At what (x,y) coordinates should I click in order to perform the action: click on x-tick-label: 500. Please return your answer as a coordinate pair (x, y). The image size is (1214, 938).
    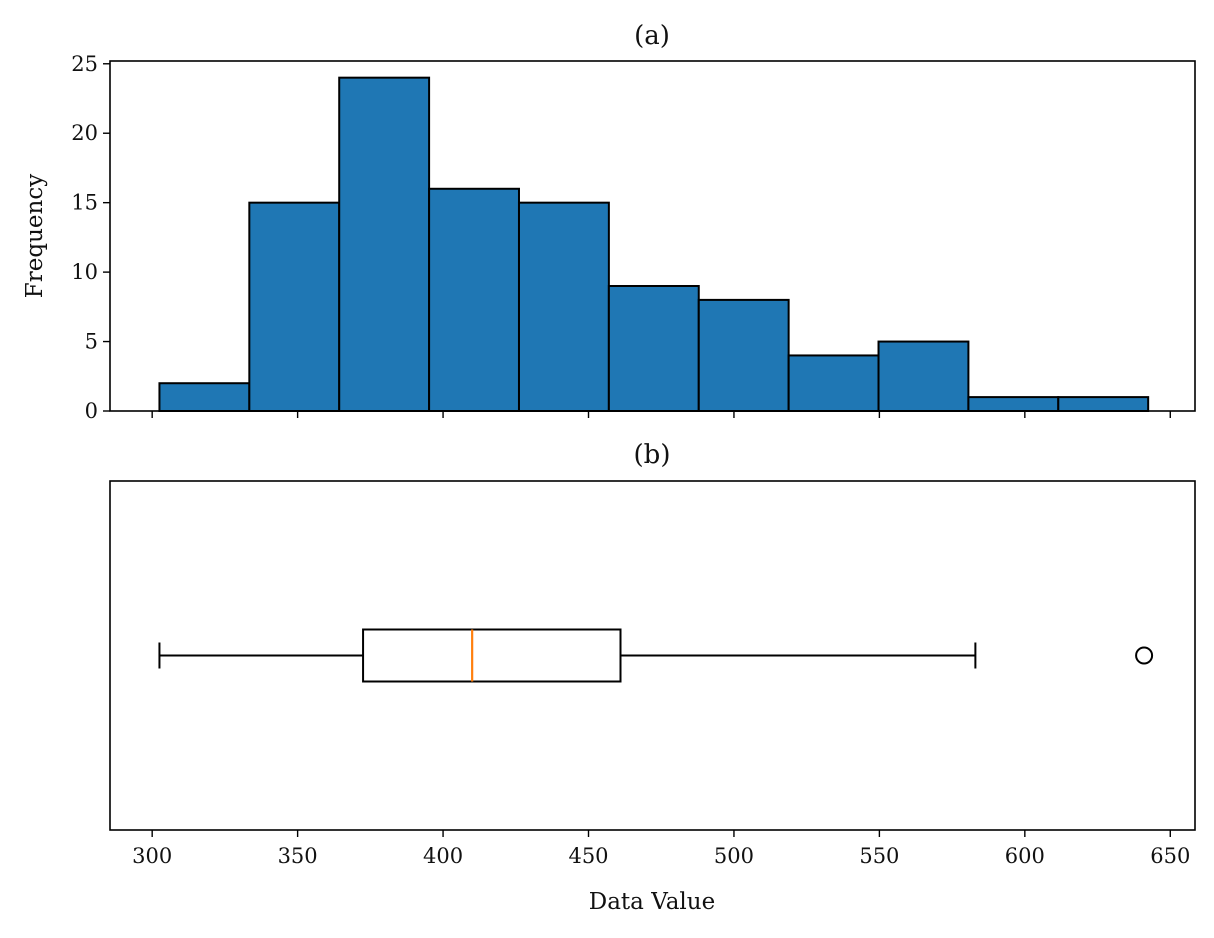
    Looking at the image, I should click on (734, 856).